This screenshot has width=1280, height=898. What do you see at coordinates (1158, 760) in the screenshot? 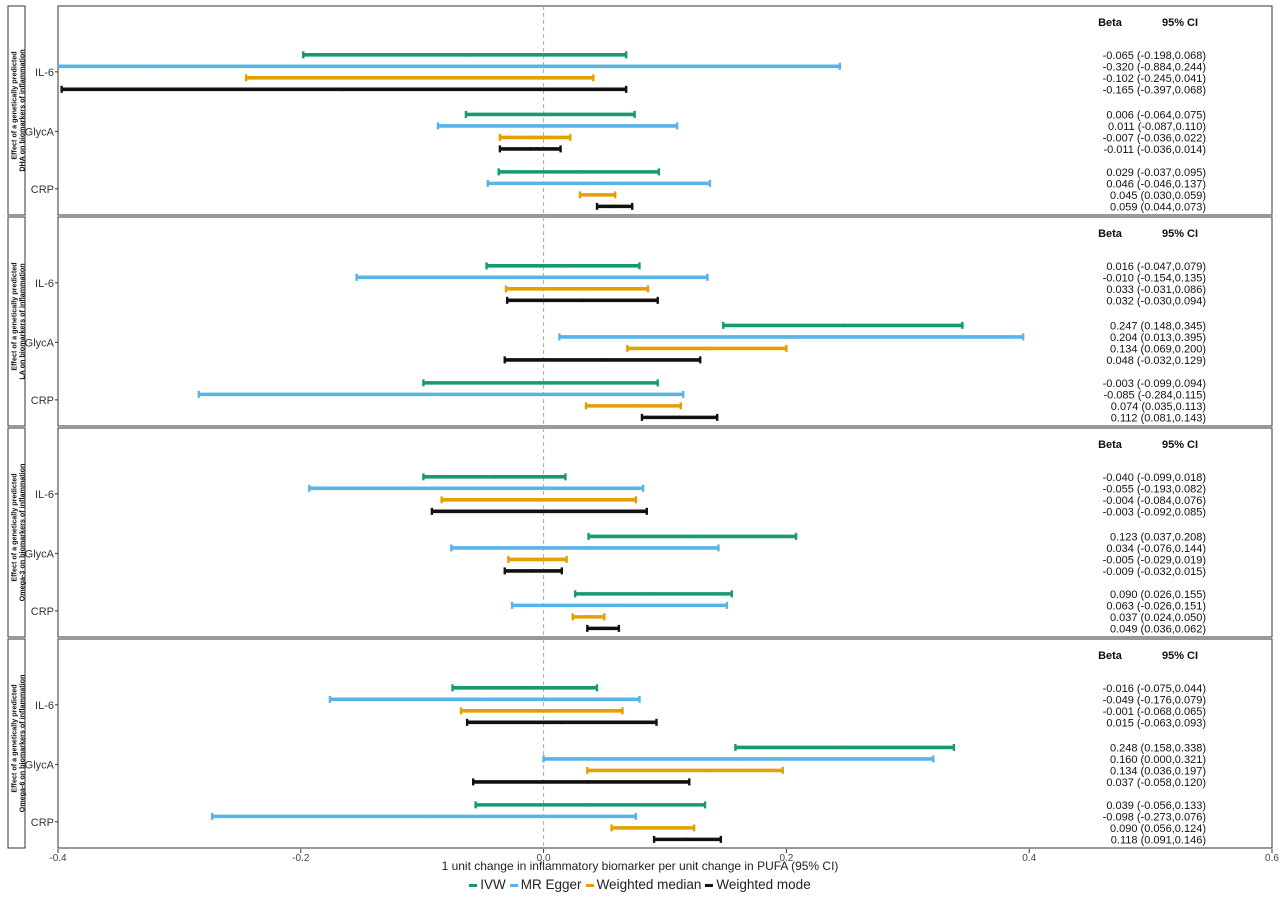
I see `estimate-label: 0.160 (0.000,0.321)` at bounding box center [1158, 760].